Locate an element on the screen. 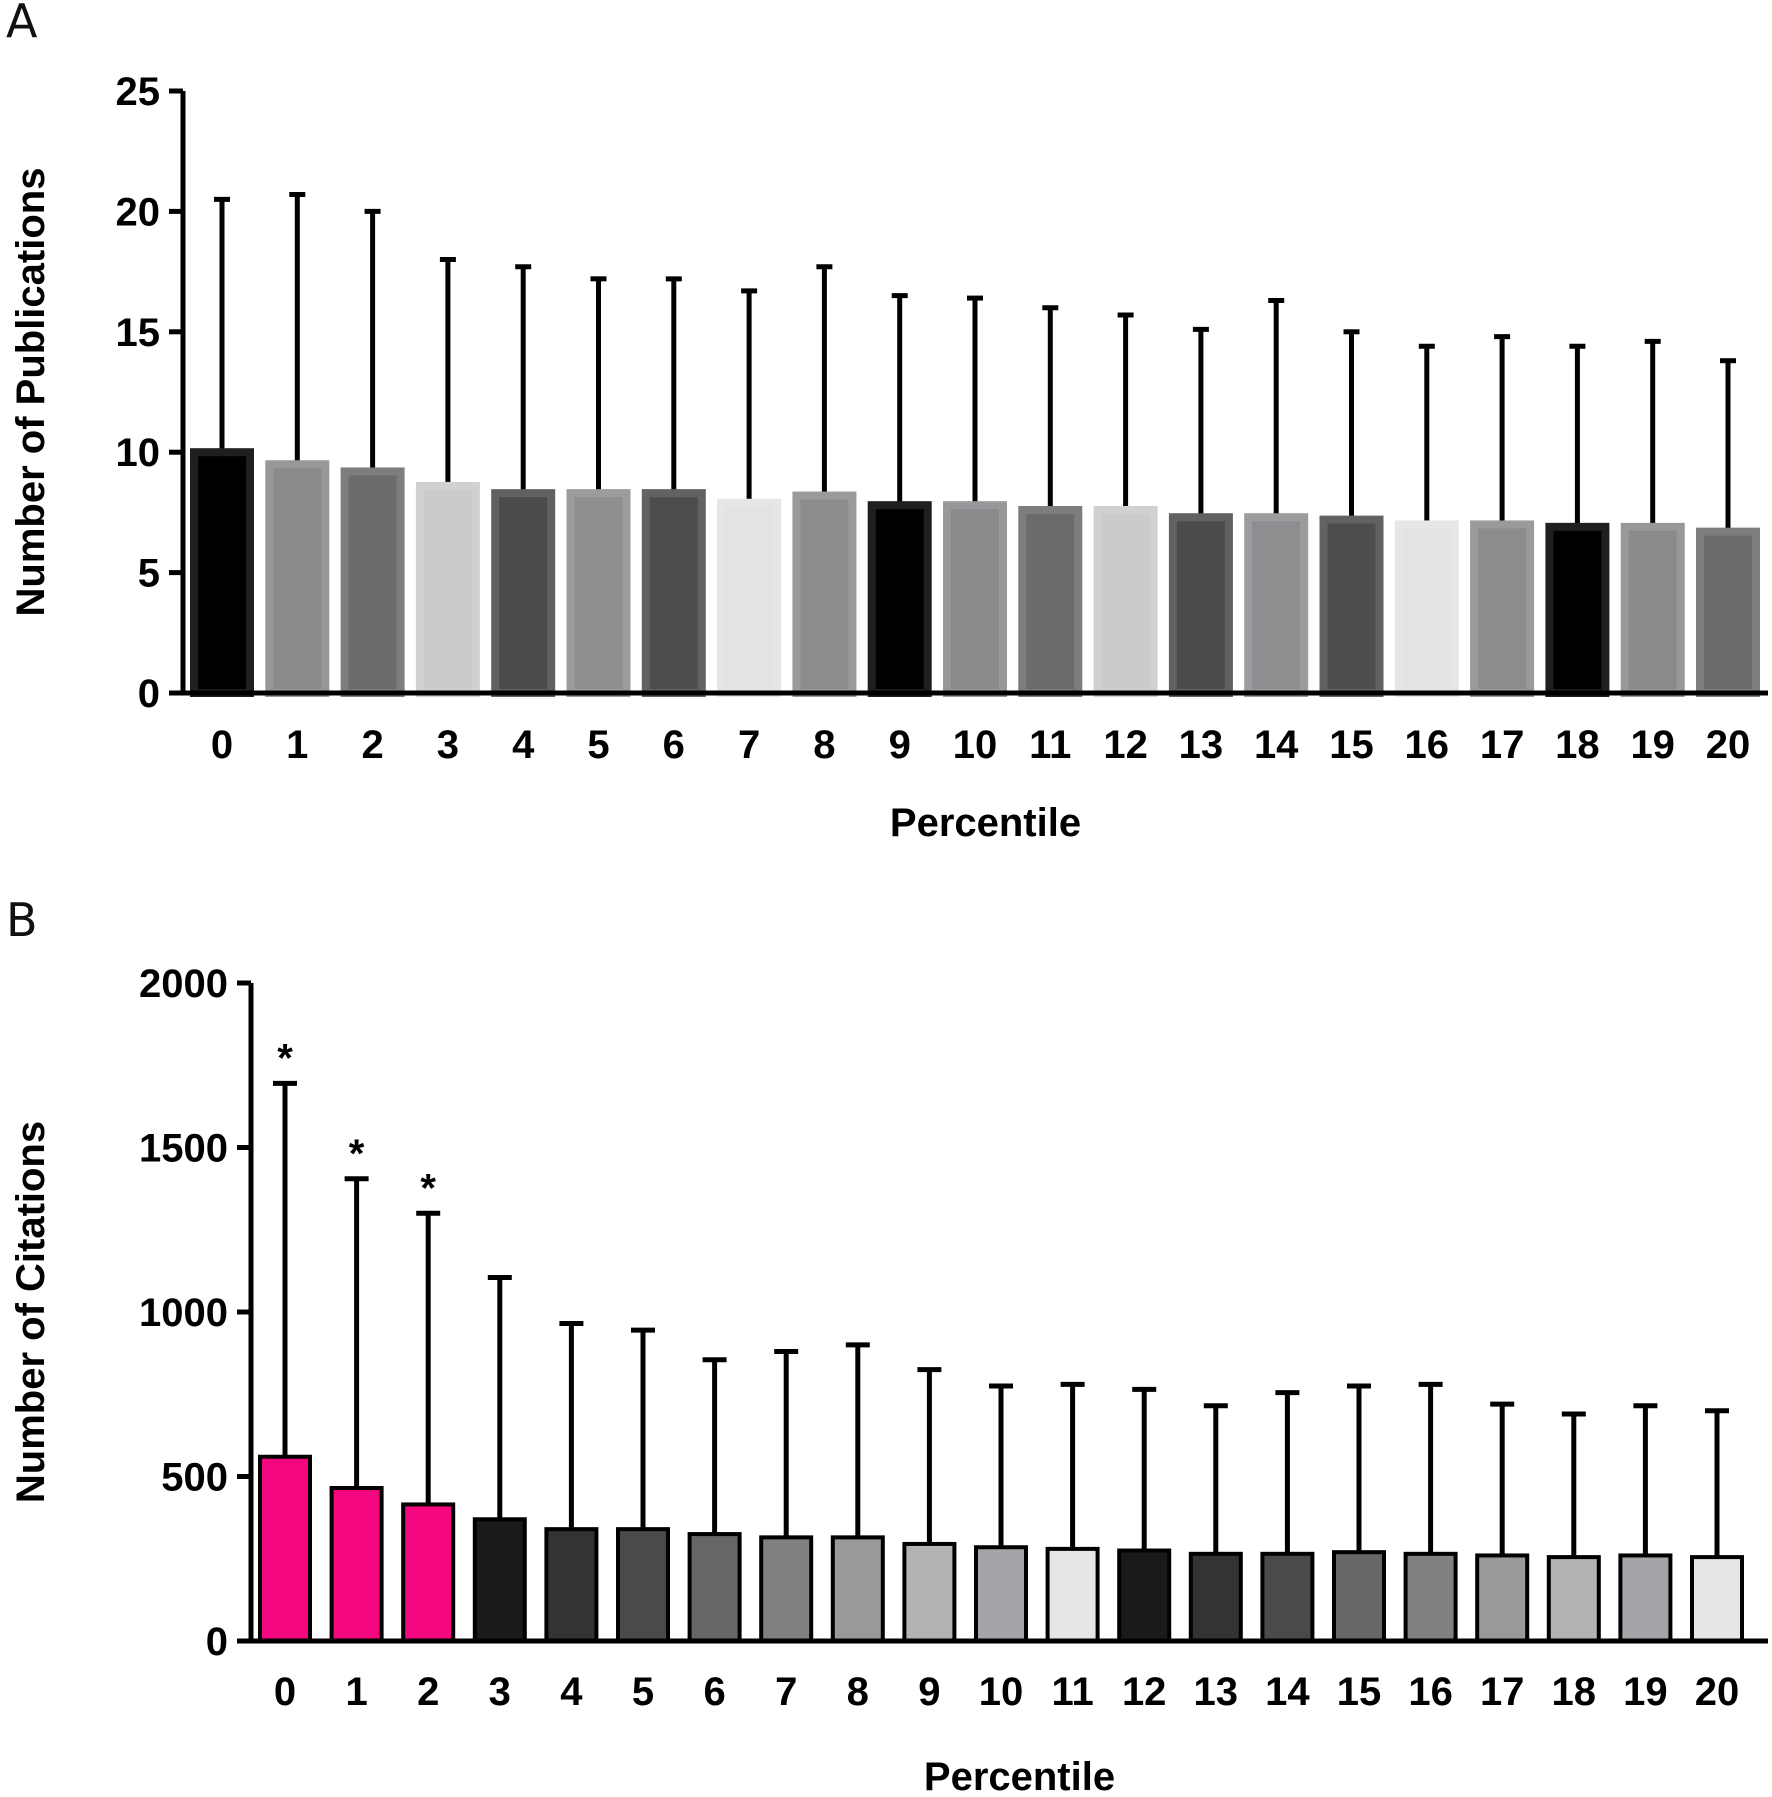 The image size is (1772, 1797). panel-letter-a: A is located at coordinates (22, 24).